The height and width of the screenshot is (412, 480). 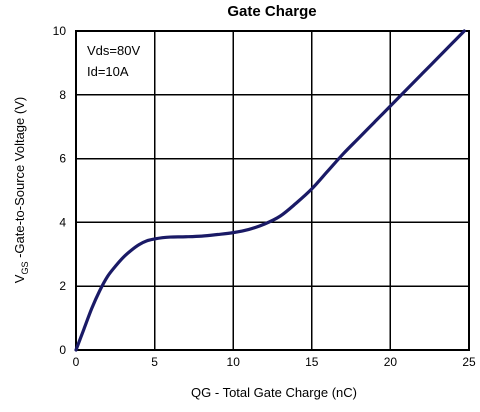 What do you see at coordinates (62, 95) in the screenshot?
I see `y-tick-label: 8` at bounding box center [62, 95].